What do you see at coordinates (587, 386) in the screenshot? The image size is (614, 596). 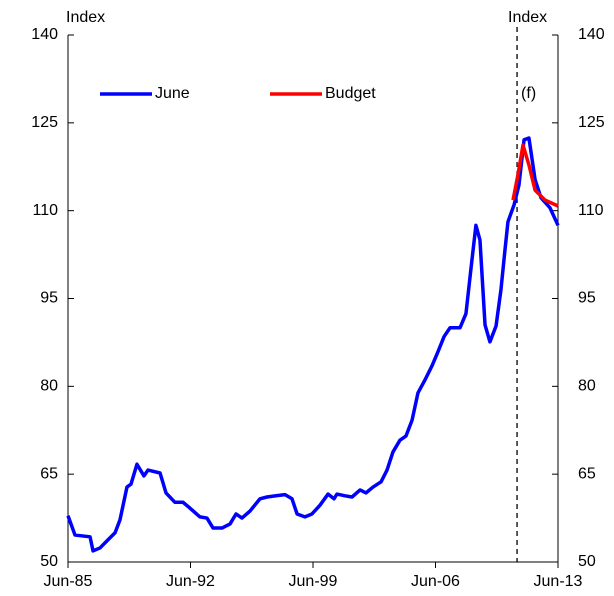 I see `y2-tick-label: 80` at bounding box center [587, 386].